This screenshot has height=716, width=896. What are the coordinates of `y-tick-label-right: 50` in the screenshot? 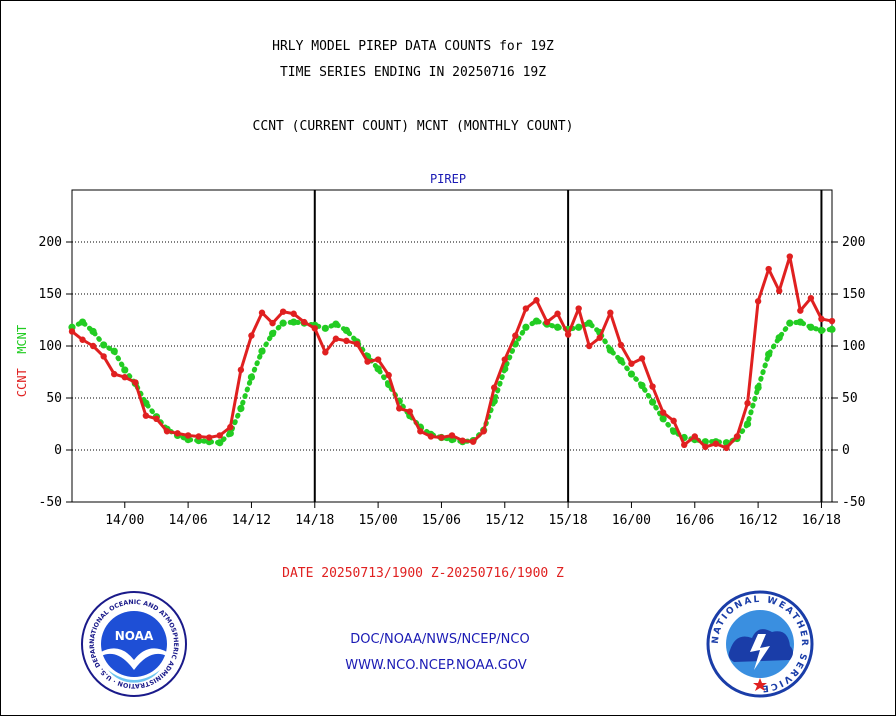 It's located at (850, 398).